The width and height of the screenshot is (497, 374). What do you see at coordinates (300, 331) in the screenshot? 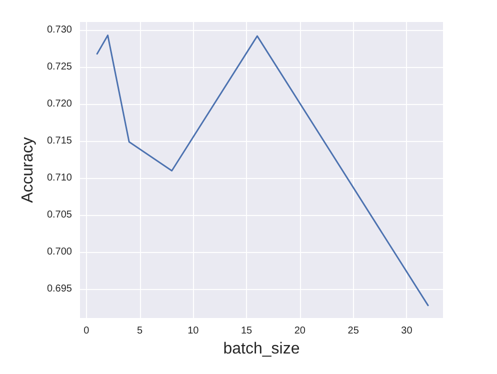
I see `x-tick-label: 20` at bounding box center [300, 331].